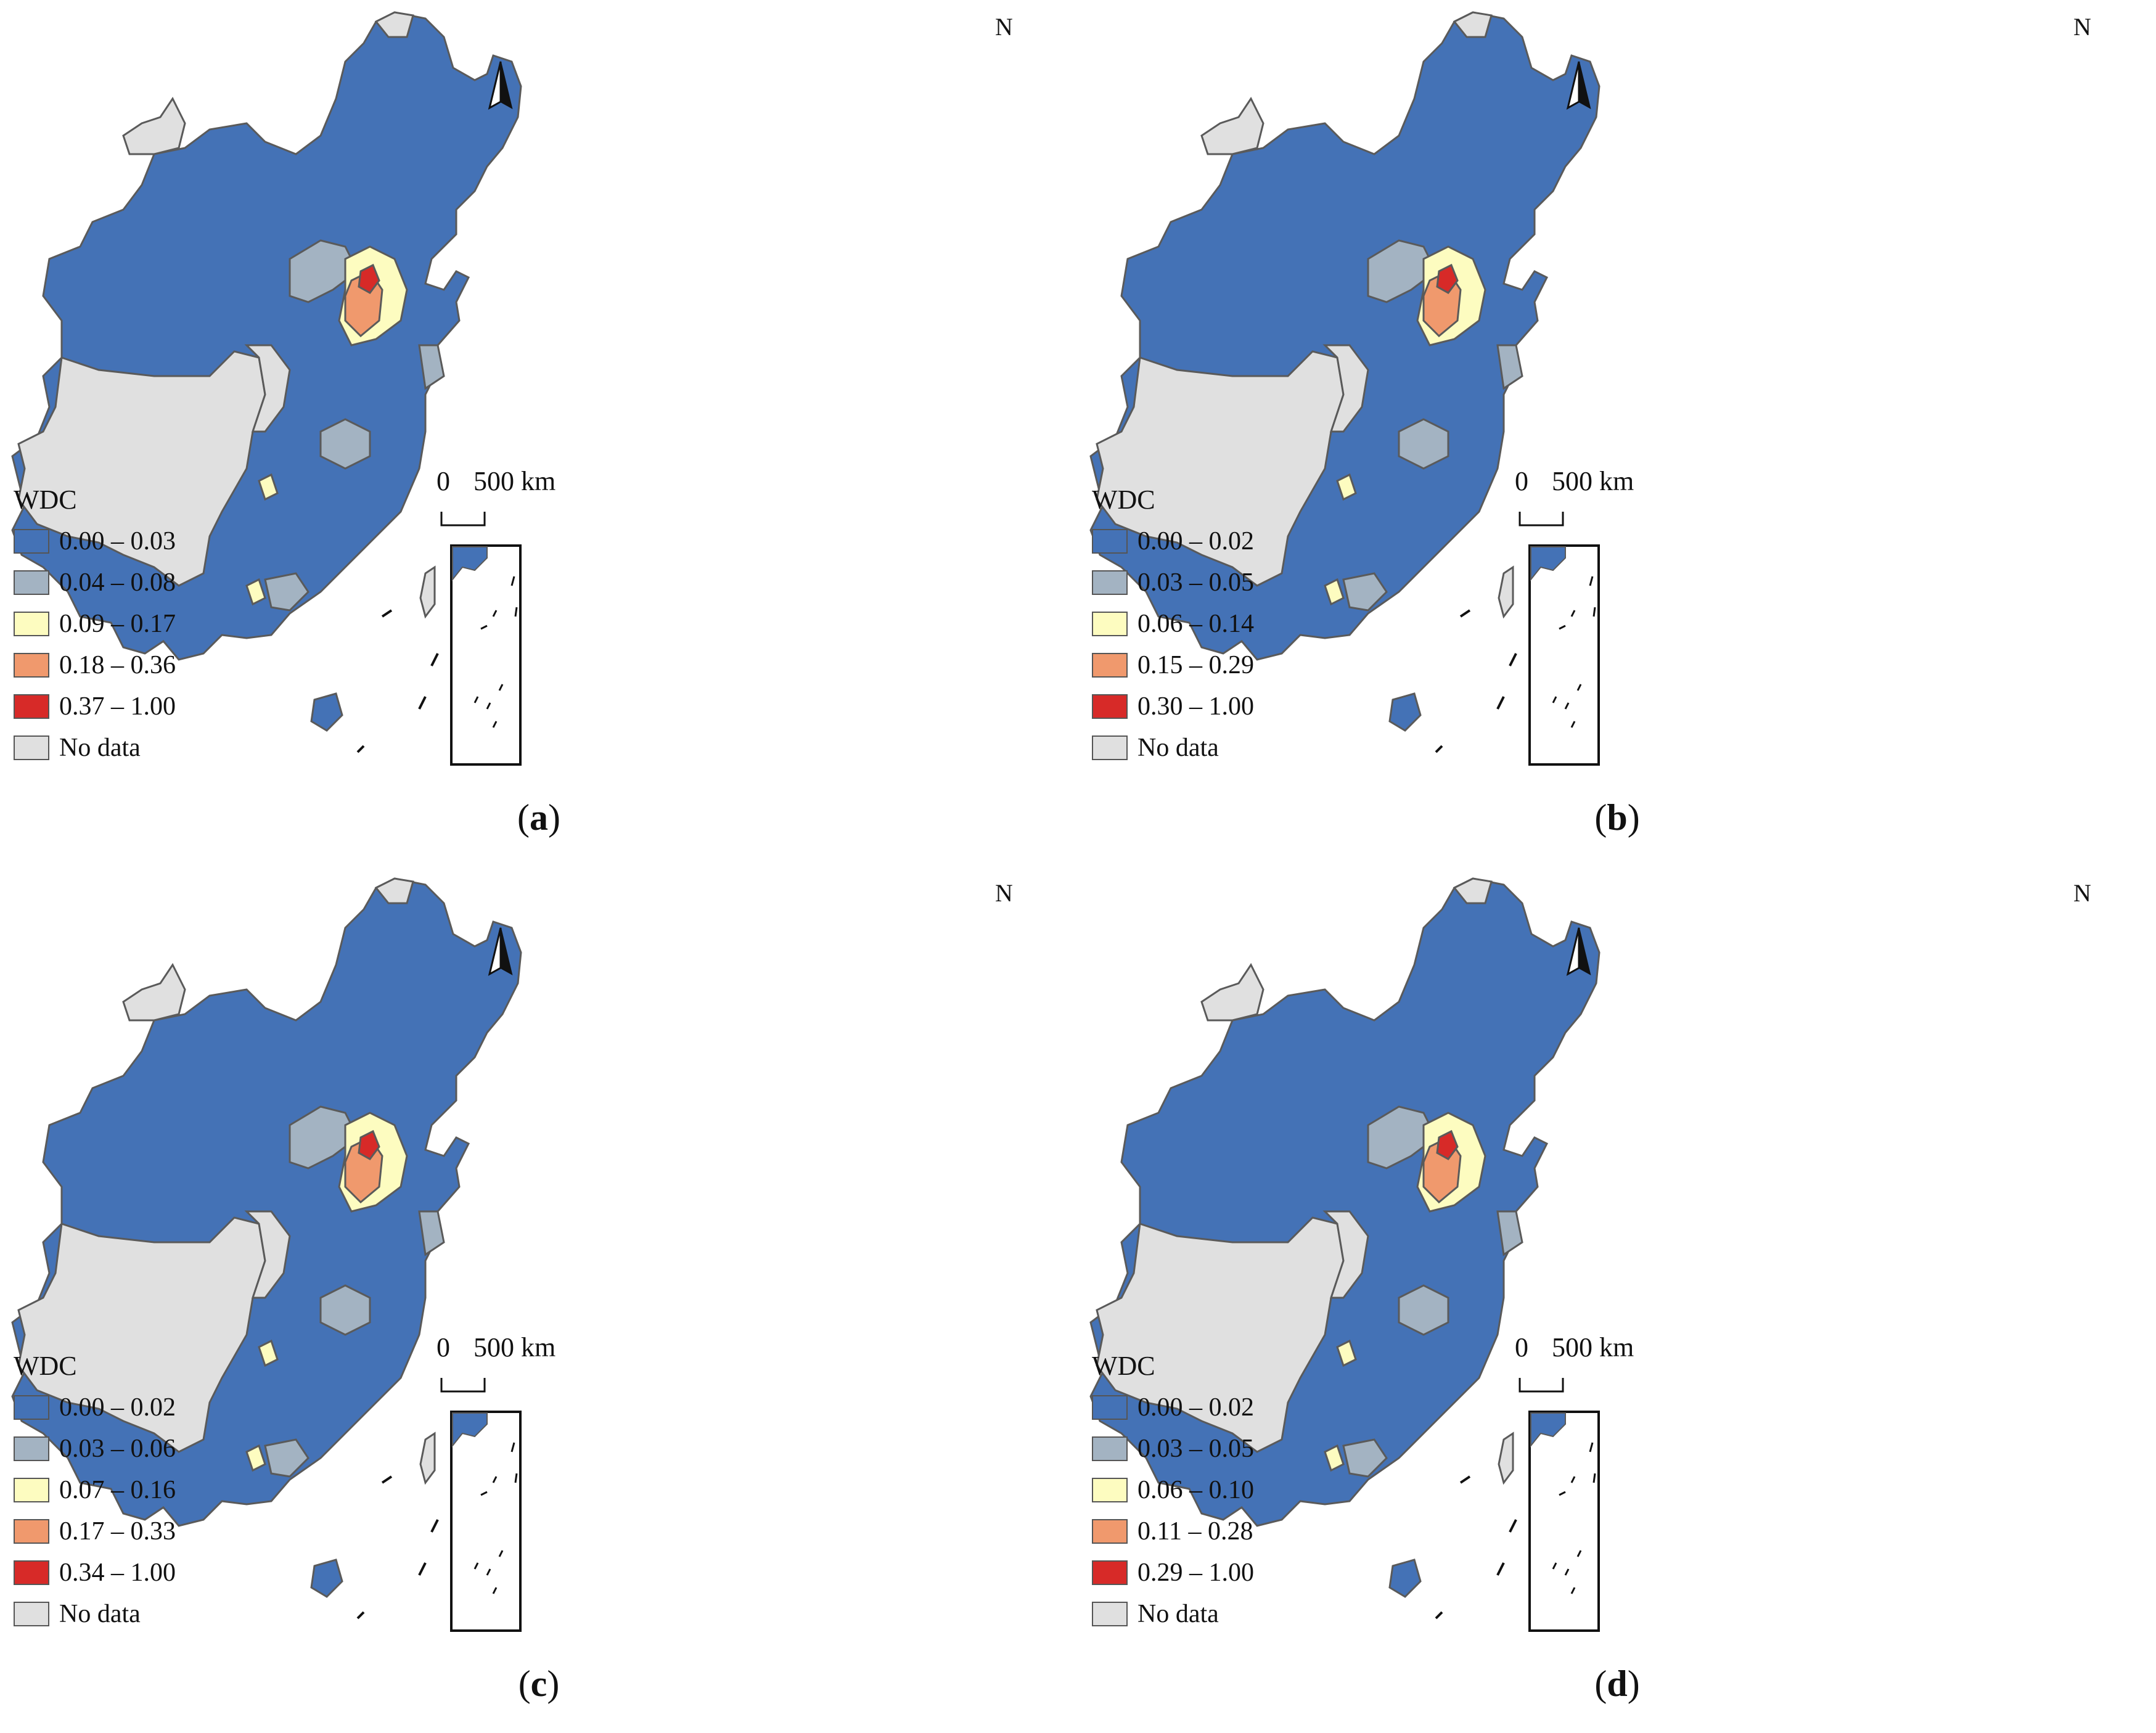  I want to click on legend-label-4: 0.17 – 0.33, so click(117, 1532).